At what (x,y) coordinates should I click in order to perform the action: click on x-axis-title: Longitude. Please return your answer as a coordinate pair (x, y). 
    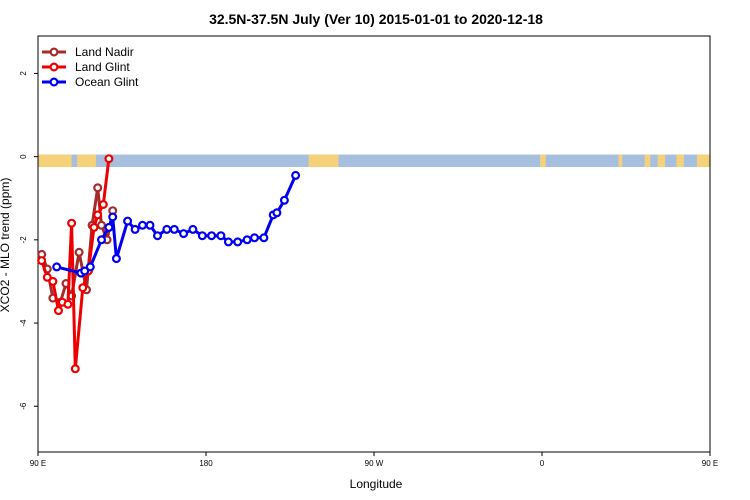
    Looking at the image, I should click on (376, 484).